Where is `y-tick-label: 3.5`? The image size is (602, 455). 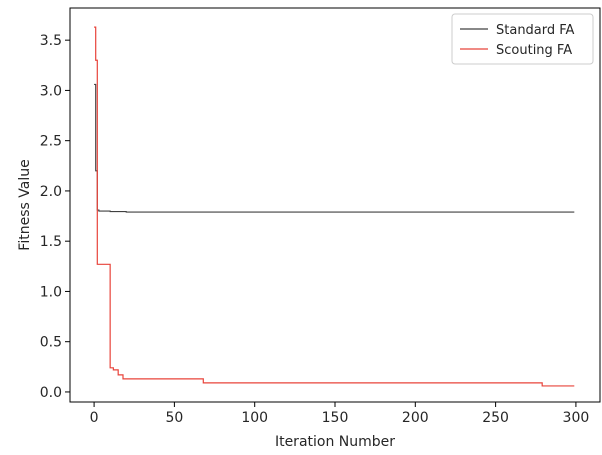 y-tick-label: 3.5 is located at coordinates (51, 41).